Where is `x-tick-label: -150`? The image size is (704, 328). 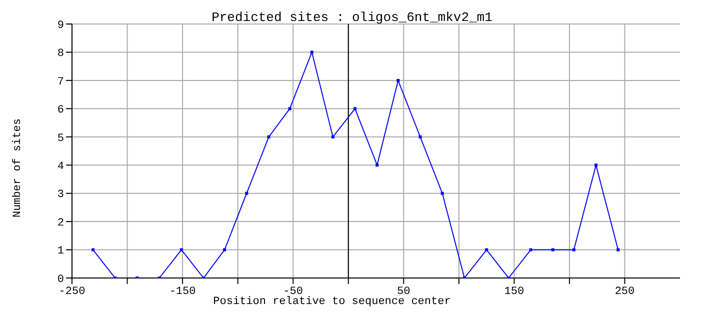 x-tick-label: -150 is located at coordinates (182, 292).